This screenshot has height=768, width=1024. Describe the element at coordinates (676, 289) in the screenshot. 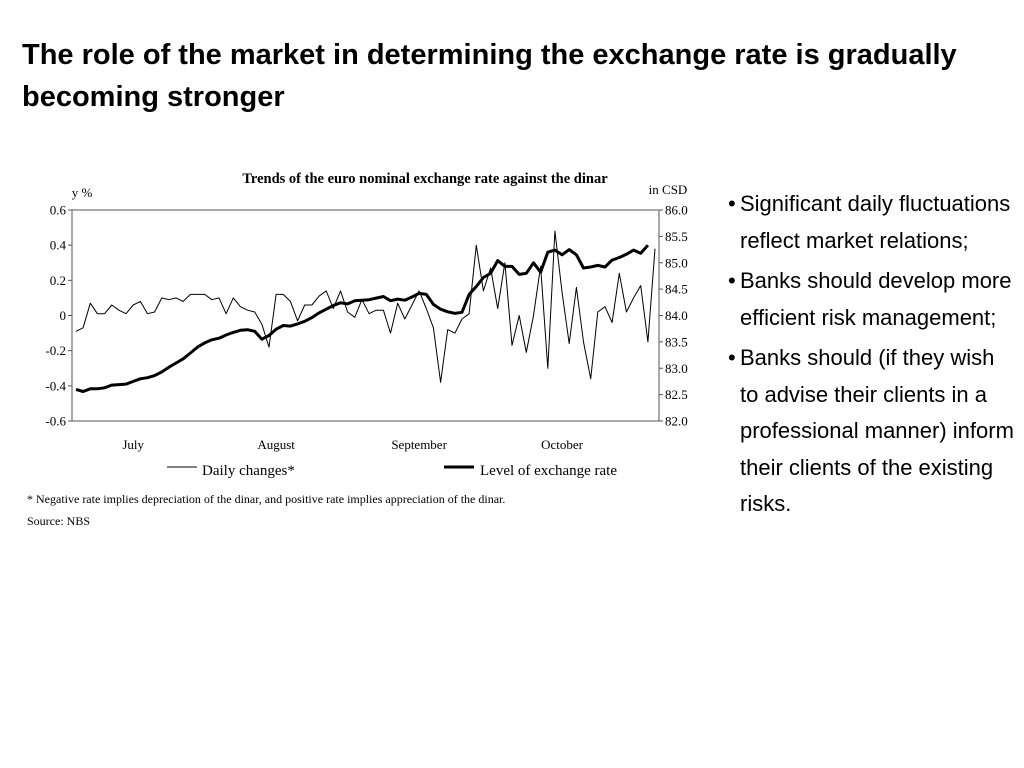

I see `right-tick-label: 84.5` at that location.